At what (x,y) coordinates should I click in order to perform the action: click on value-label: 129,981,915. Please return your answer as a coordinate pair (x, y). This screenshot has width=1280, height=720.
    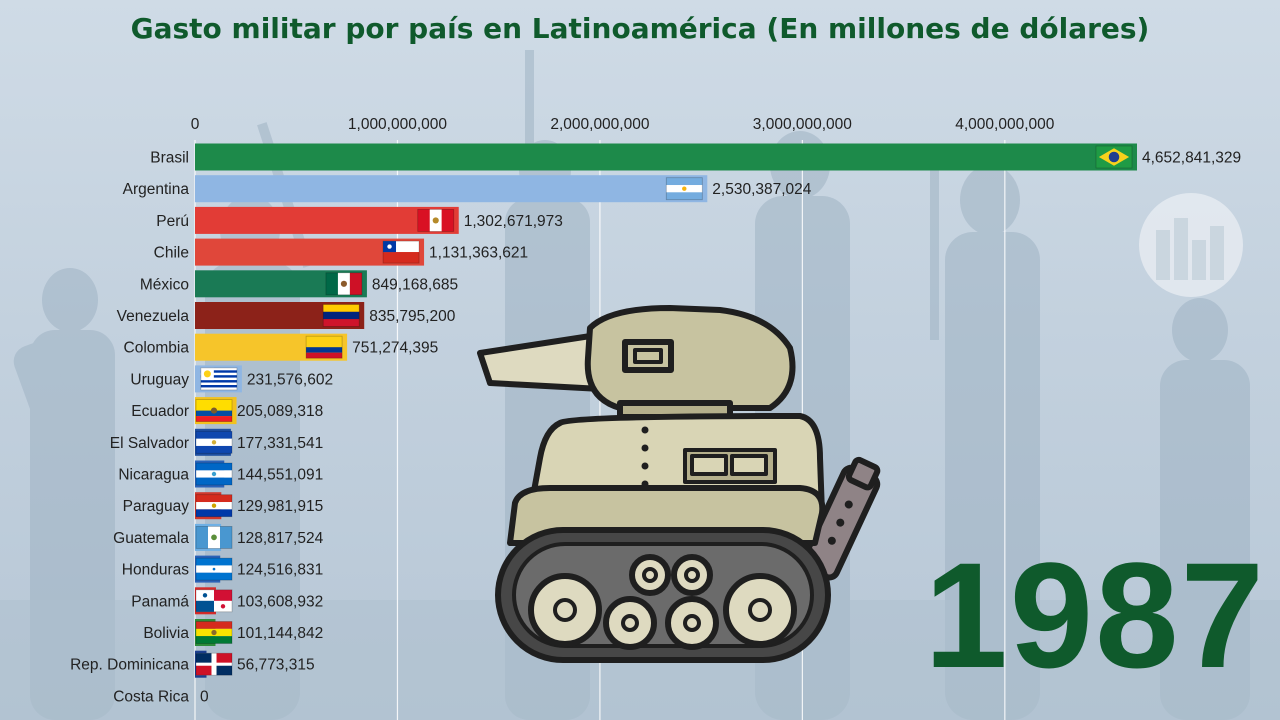
    Looking at the image, I should click on (280, 506).